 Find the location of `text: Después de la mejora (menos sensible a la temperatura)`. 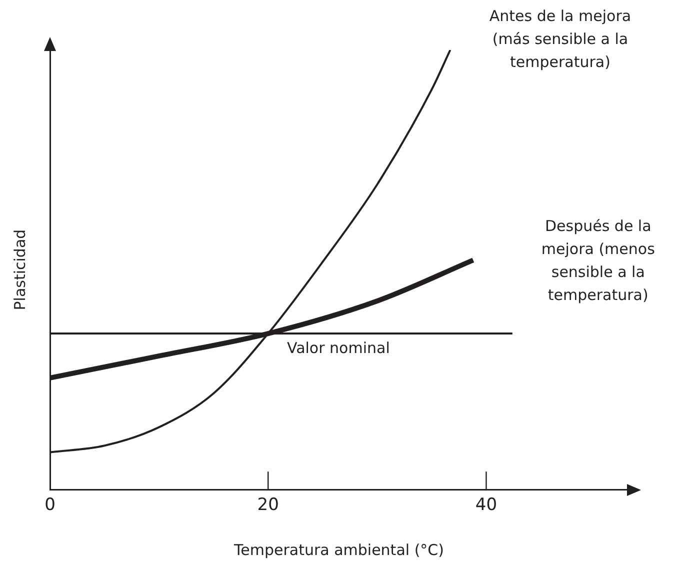

text: Después de la mejora (menos sensible a la temperatura) is located at coordinates (598, 260).